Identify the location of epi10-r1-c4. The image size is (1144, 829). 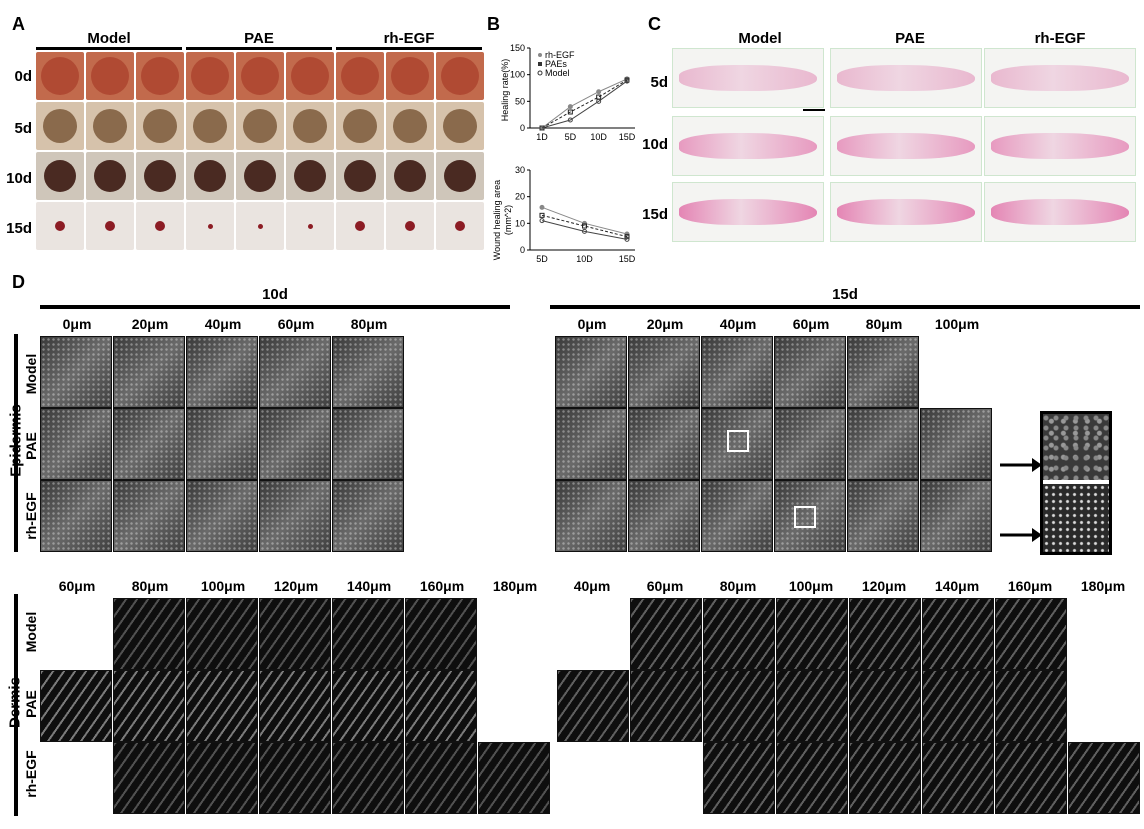
(368, 444).